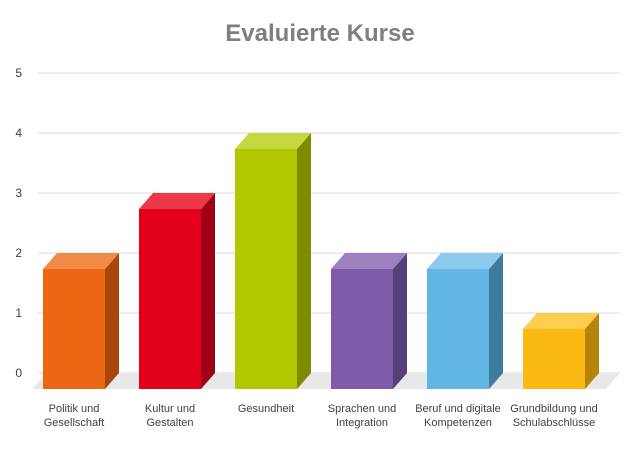 This screenshot has width=640, height=450. I want to click on x-category-label-3: Sprachen und Integration, so click(362, 416).